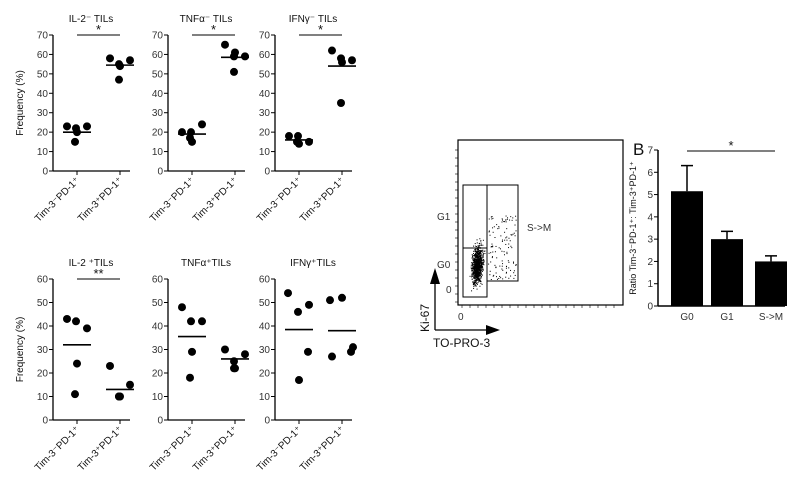 This screenshot has height=487, width=803. What do you see at coordinates (215, 199) in the screenshot?
I see `x-tick-label: Tim-3⁺PD-1⁺` at bounding box center [215, 199].